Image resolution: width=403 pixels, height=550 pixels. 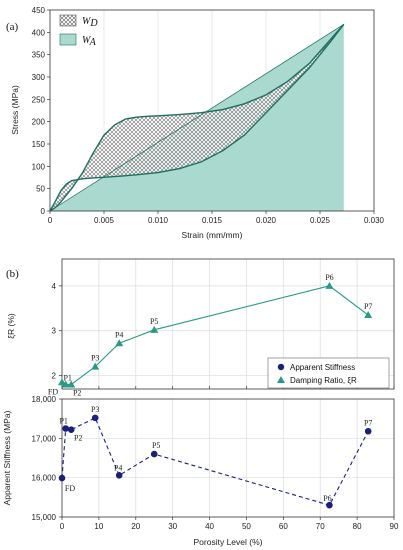 I want to click on b2-x-tick-label: 20, so click(x=135, y=526).